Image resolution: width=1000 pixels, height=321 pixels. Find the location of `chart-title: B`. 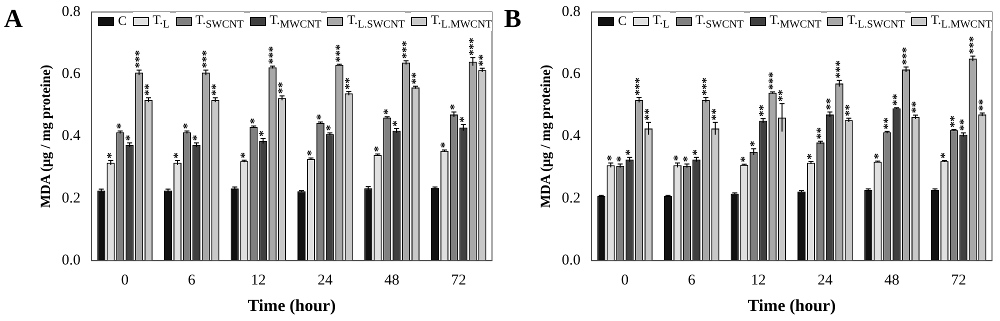

chart-title: B is located at coordinates (513, 19).